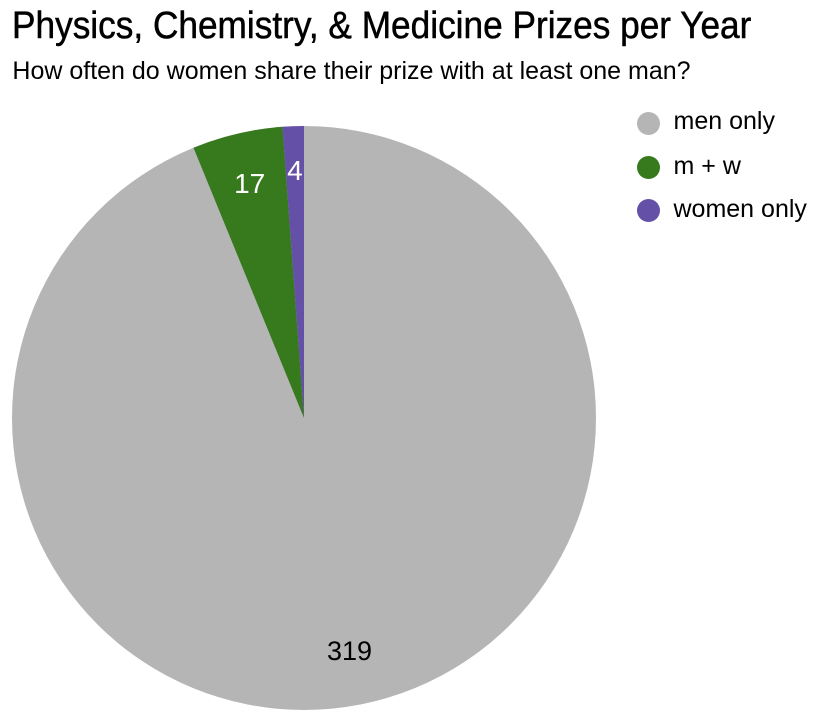 Image resolution: width=825 pixels, height=722 pixels. I want to click on svg-text: 4, so click(295, 170).